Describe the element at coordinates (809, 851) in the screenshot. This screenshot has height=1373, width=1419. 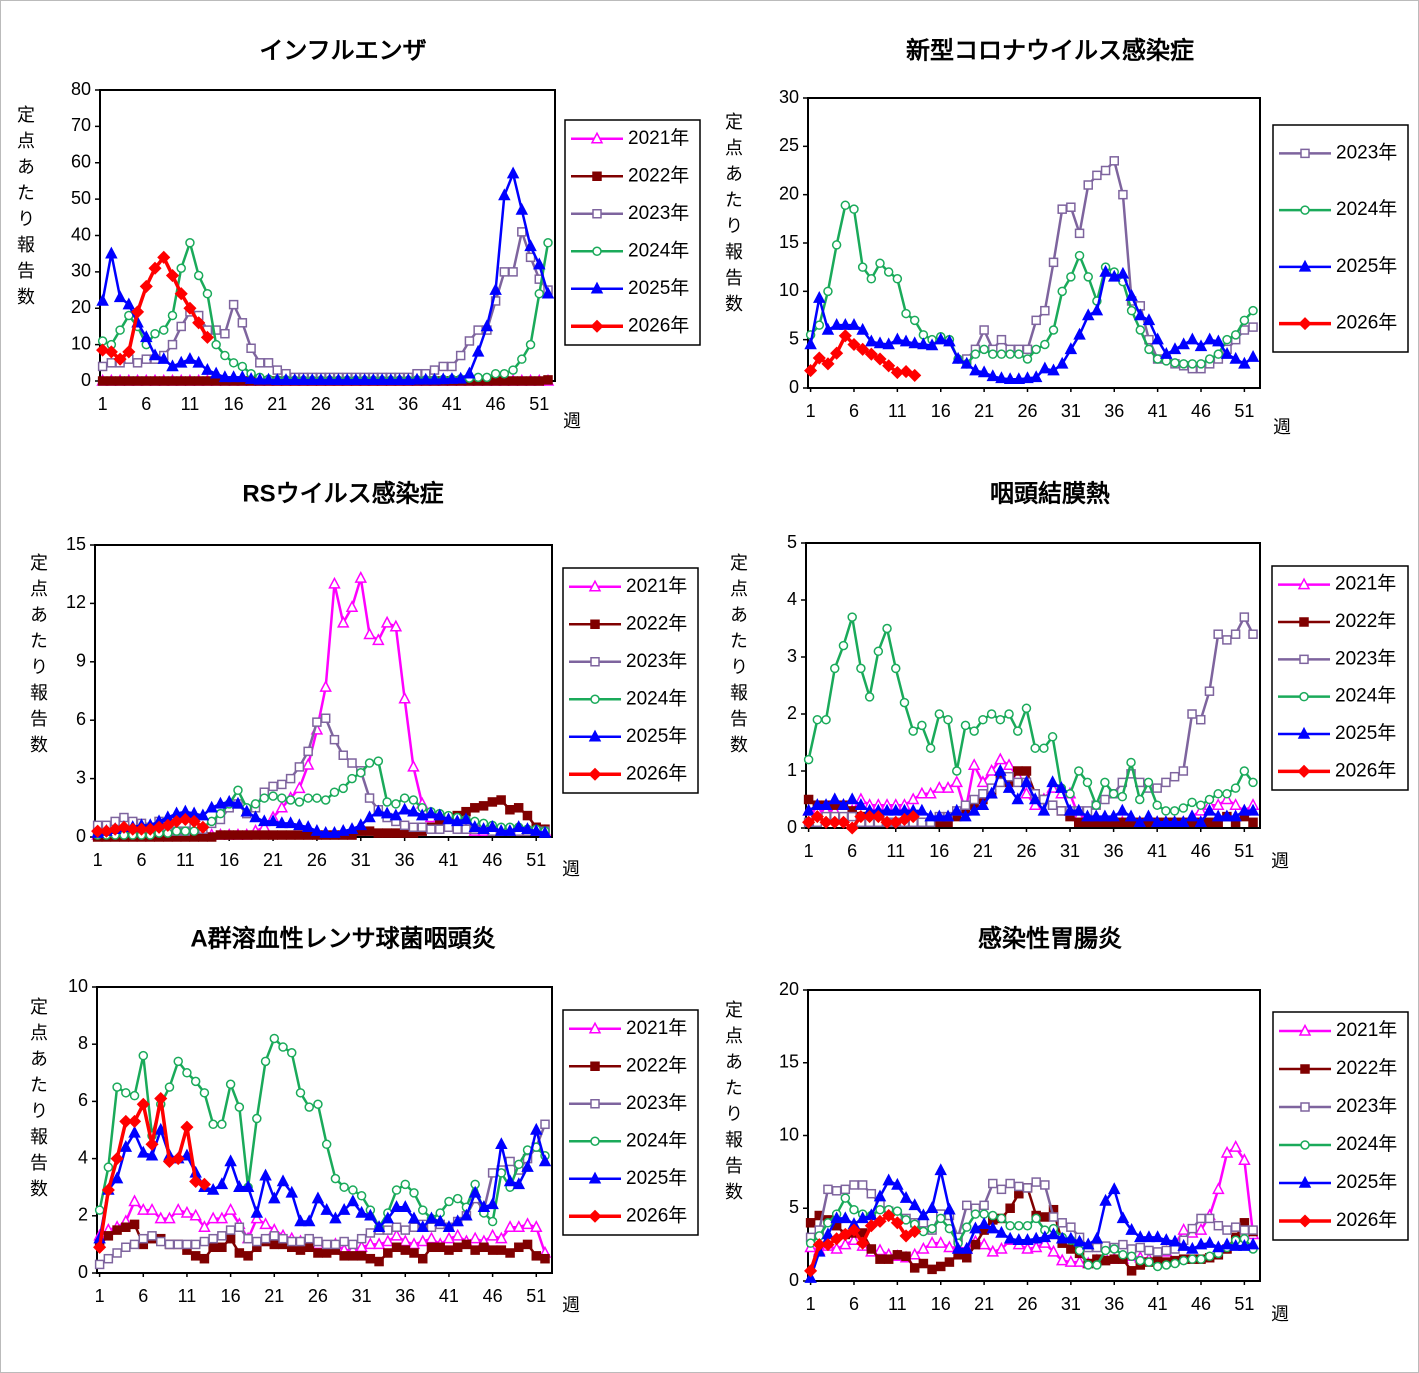
I see `x-tick-label: 1` at that location.